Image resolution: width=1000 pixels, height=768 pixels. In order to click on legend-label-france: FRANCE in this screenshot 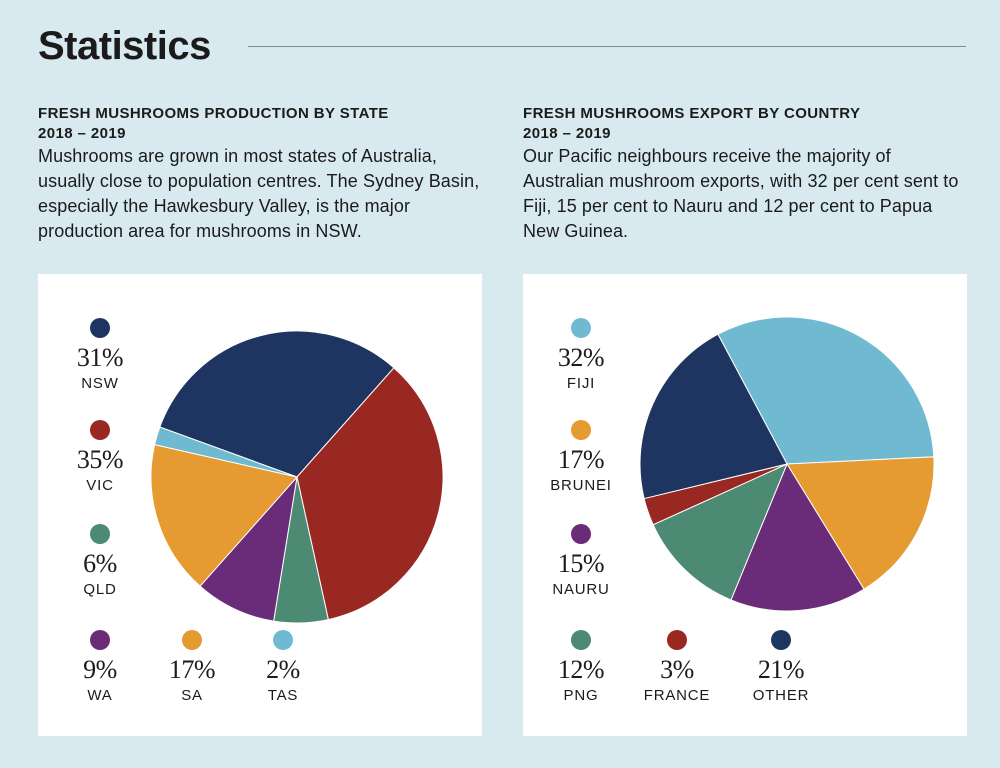, I will do `click(677, 695)`.